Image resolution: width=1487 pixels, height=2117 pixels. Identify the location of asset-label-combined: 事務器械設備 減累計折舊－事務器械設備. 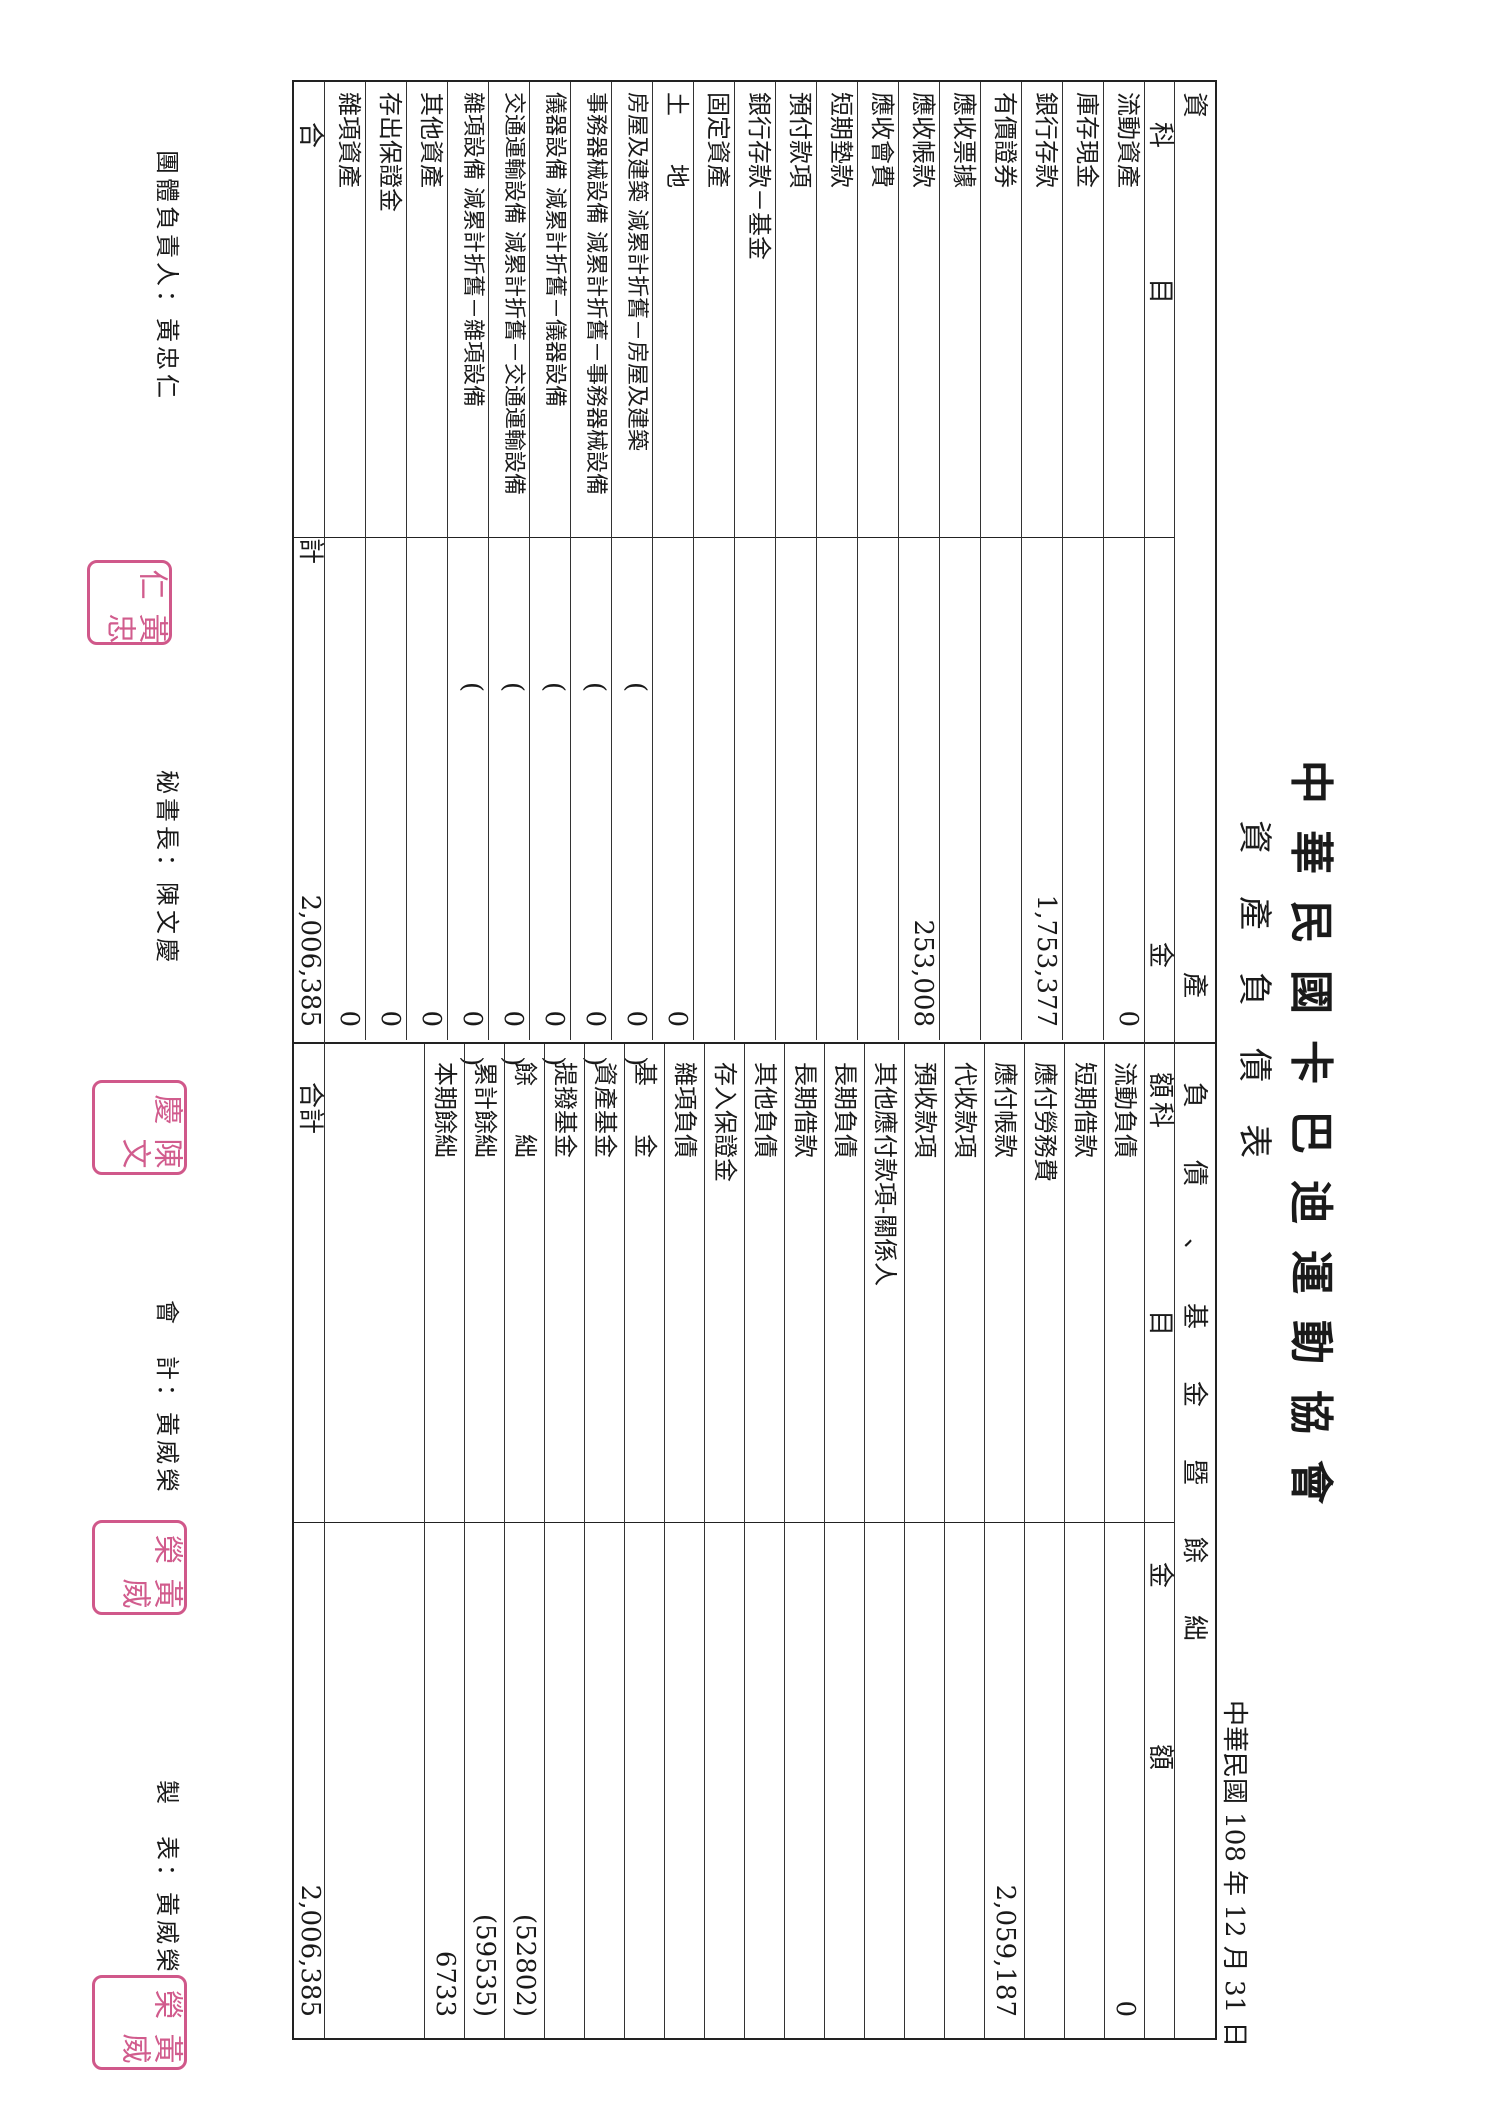
(595, 293).